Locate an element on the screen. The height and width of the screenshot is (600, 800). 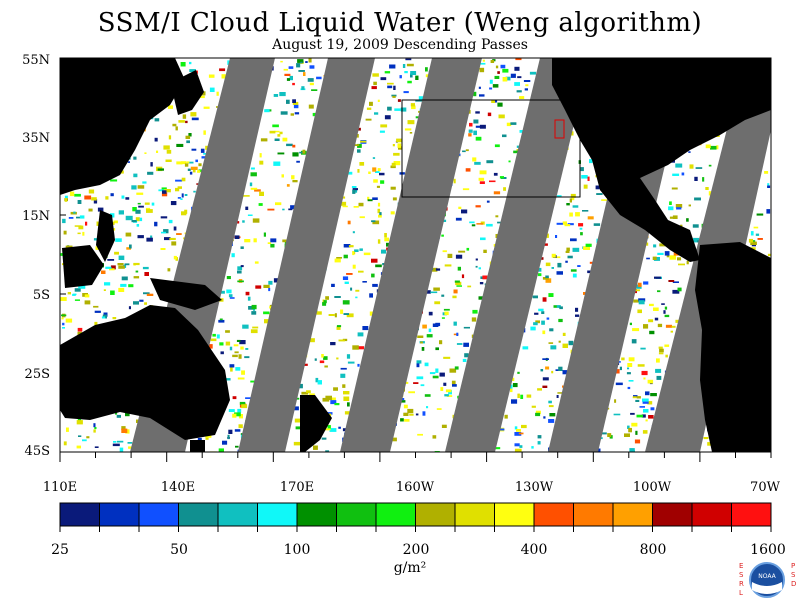
colorbar-swatch is located at coordinates (633, 514).